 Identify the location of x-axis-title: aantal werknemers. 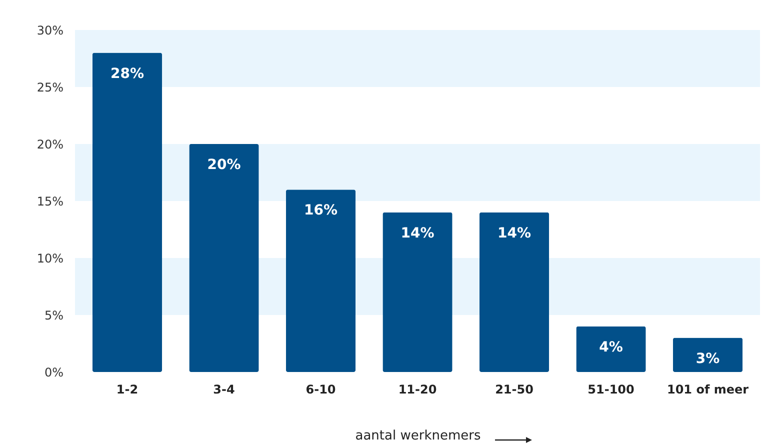
(418, 436).